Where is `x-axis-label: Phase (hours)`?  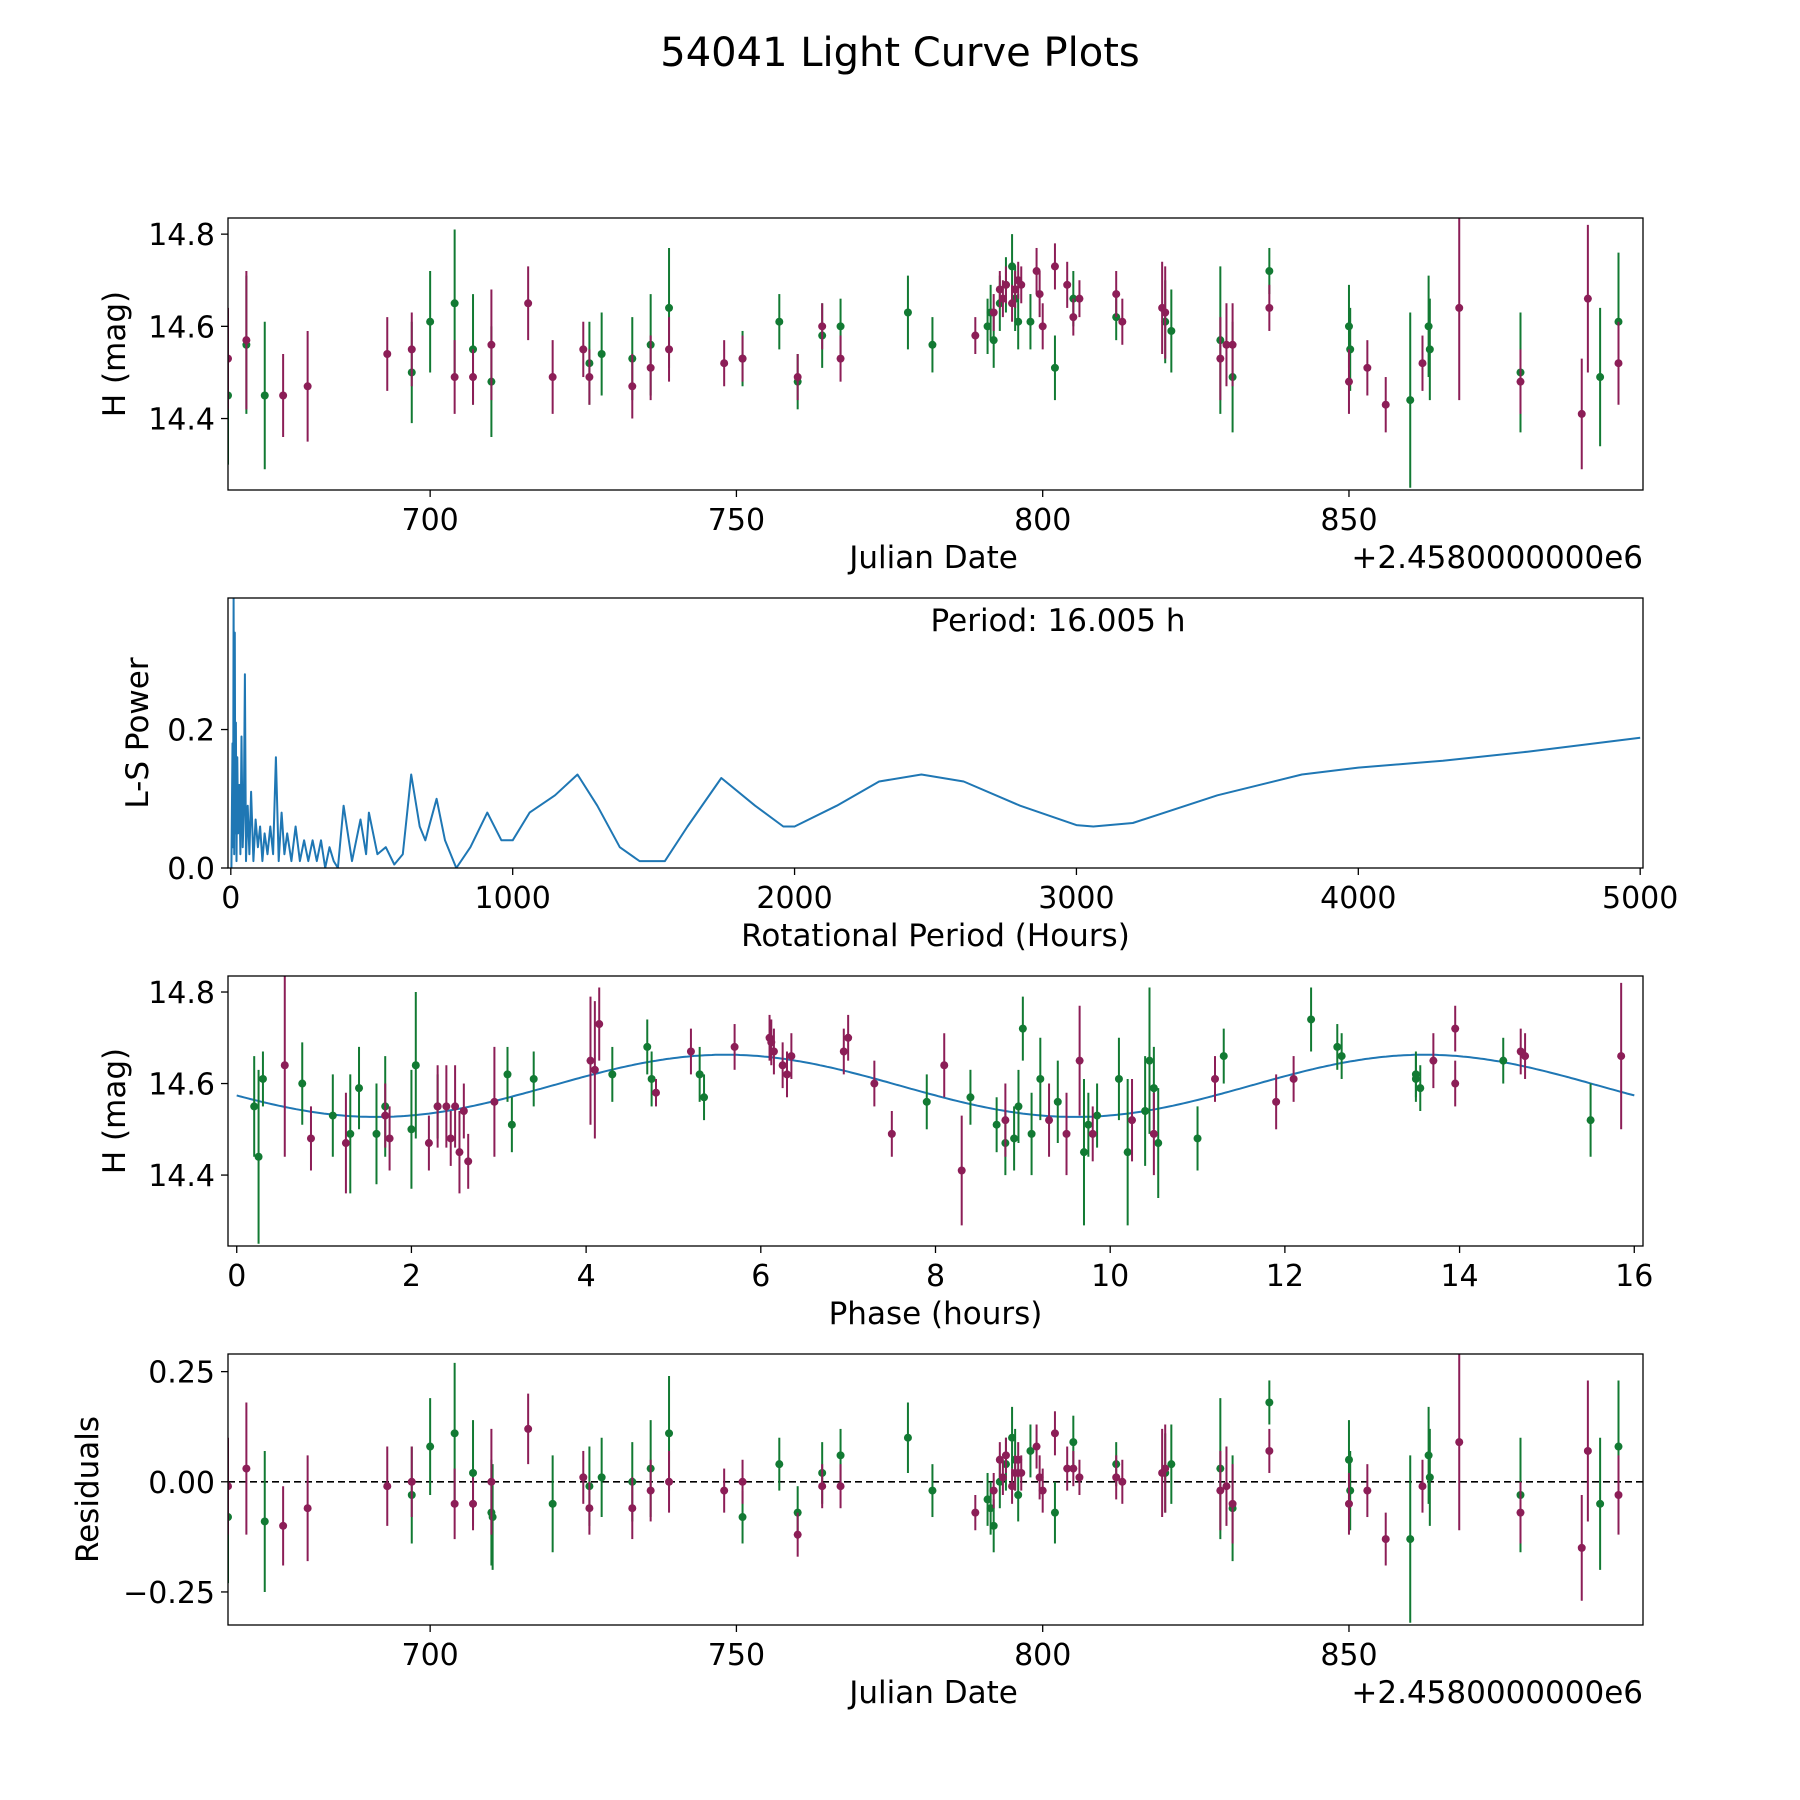 x-axis-label: Phase (hours) is located at coordinates (936, 1314).